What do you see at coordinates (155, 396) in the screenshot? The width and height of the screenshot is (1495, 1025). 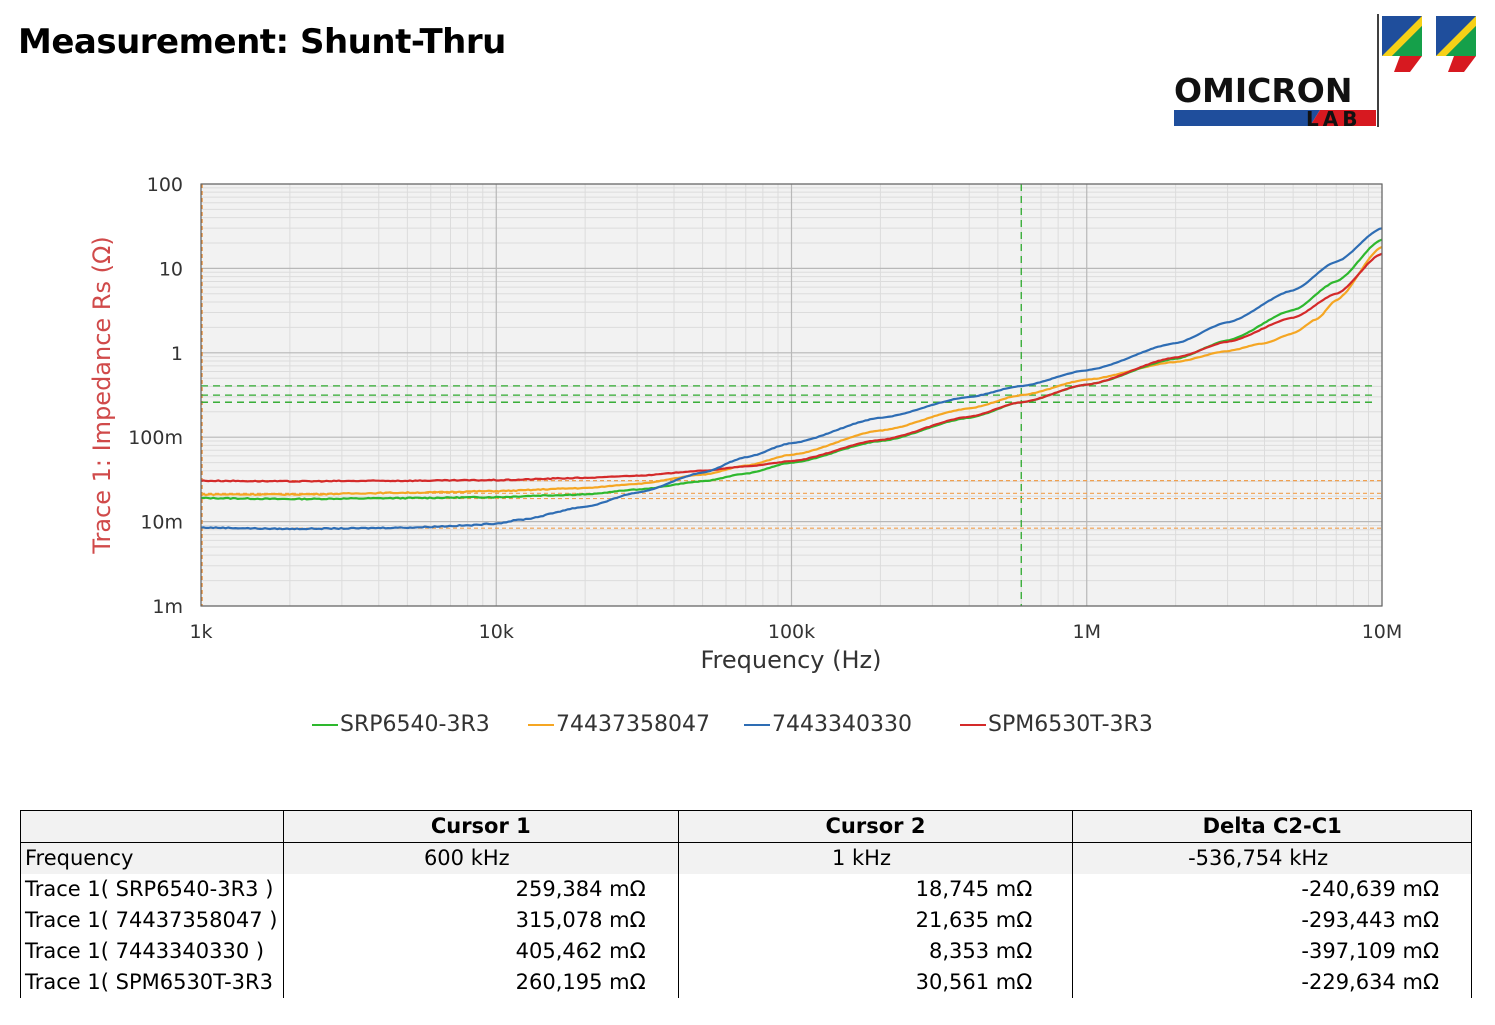 I see `y-tick-labels: 100 10 1 100m 10m 1m` at bounding box center [155, 396].